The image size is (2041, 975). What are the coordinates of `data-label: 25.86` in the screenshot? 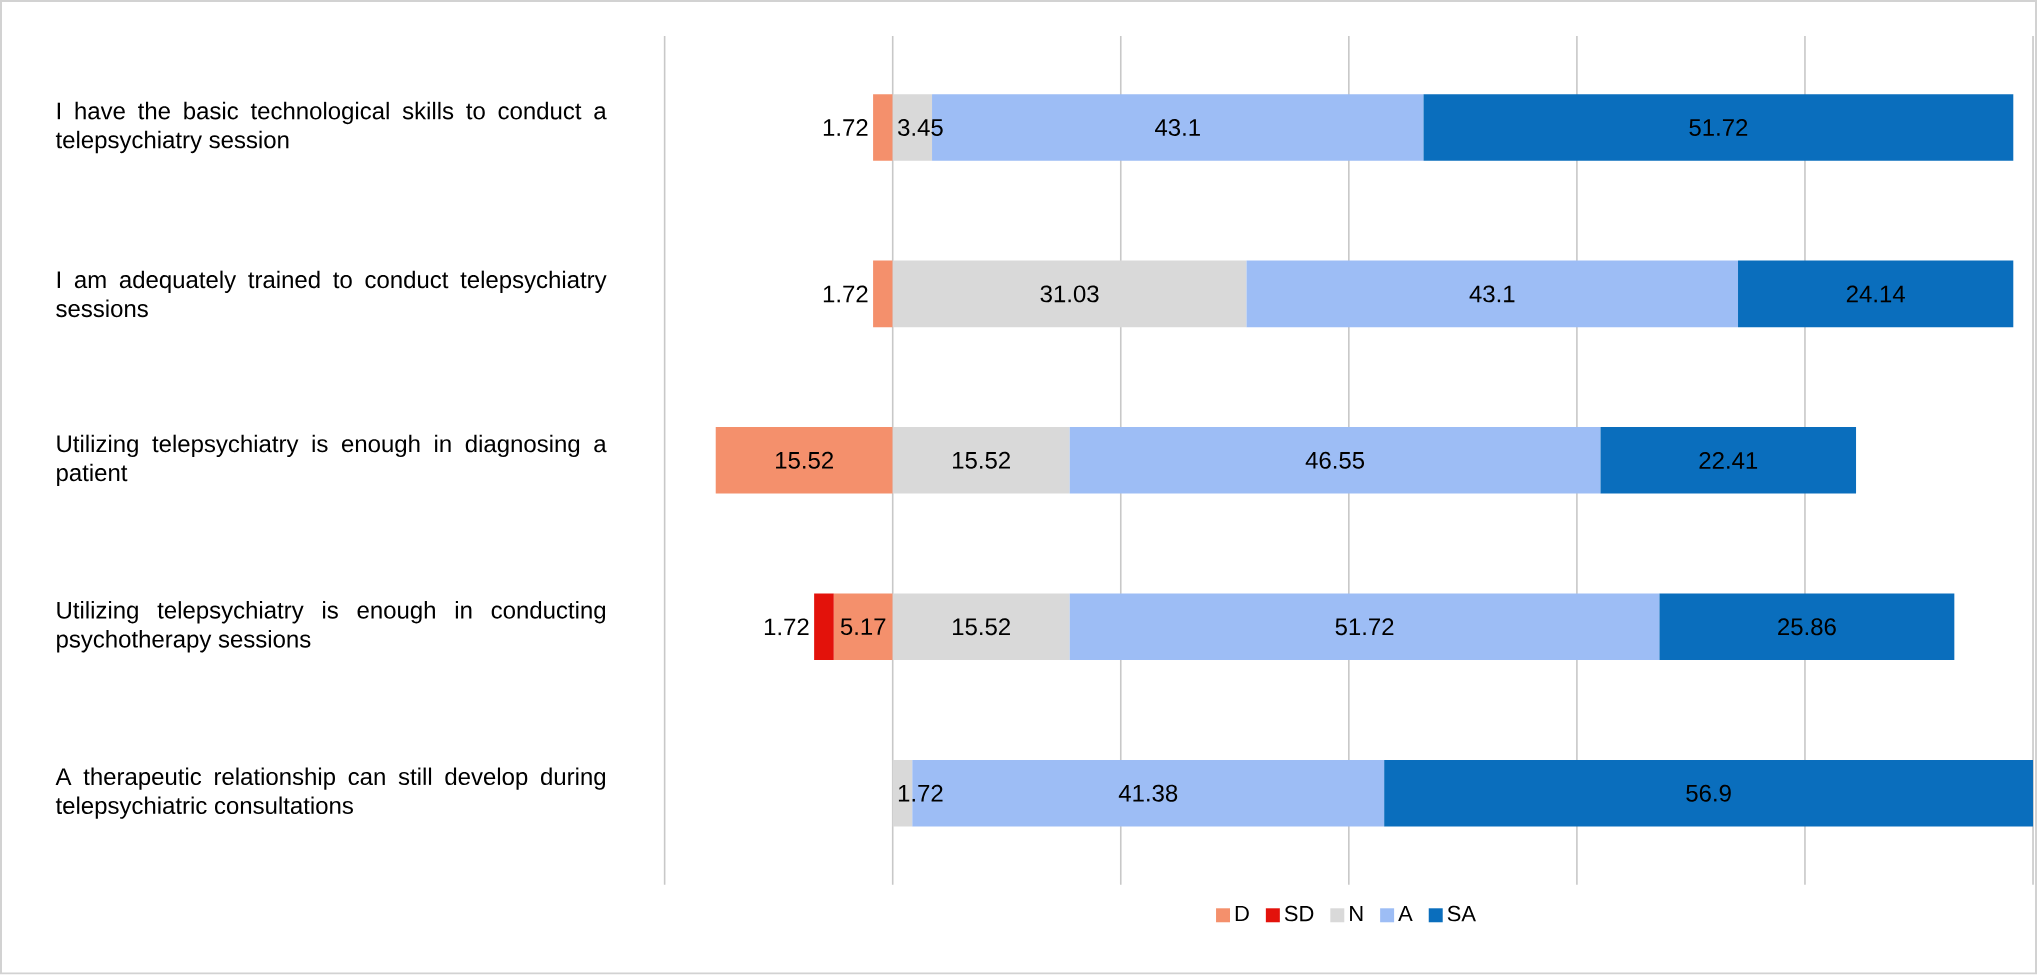 It's located at (1807, 627).